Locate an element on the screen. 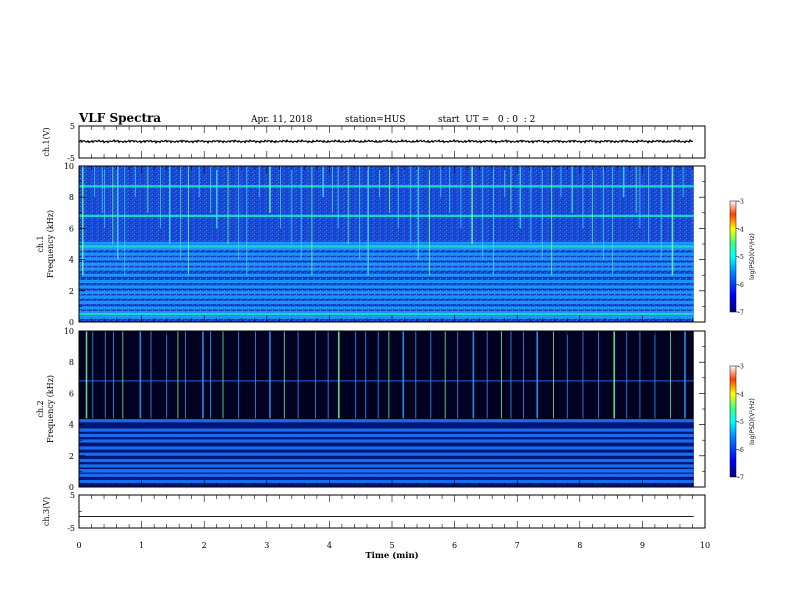 Image resolution: width=792 pixels, height=612 pixels. x-tick-label: 6 is located at coordinates (454, 545).